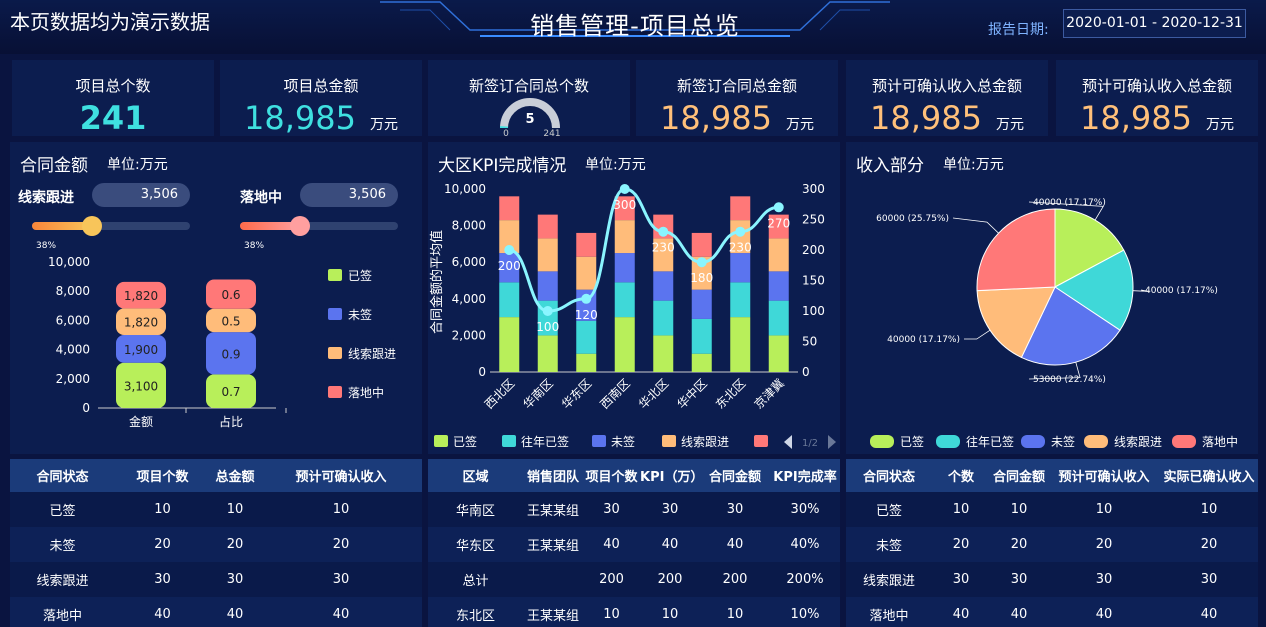  Describe the element at coordinates (46, 198) in the screenshot. I see `slider1-label: 线索跟进` at that location.